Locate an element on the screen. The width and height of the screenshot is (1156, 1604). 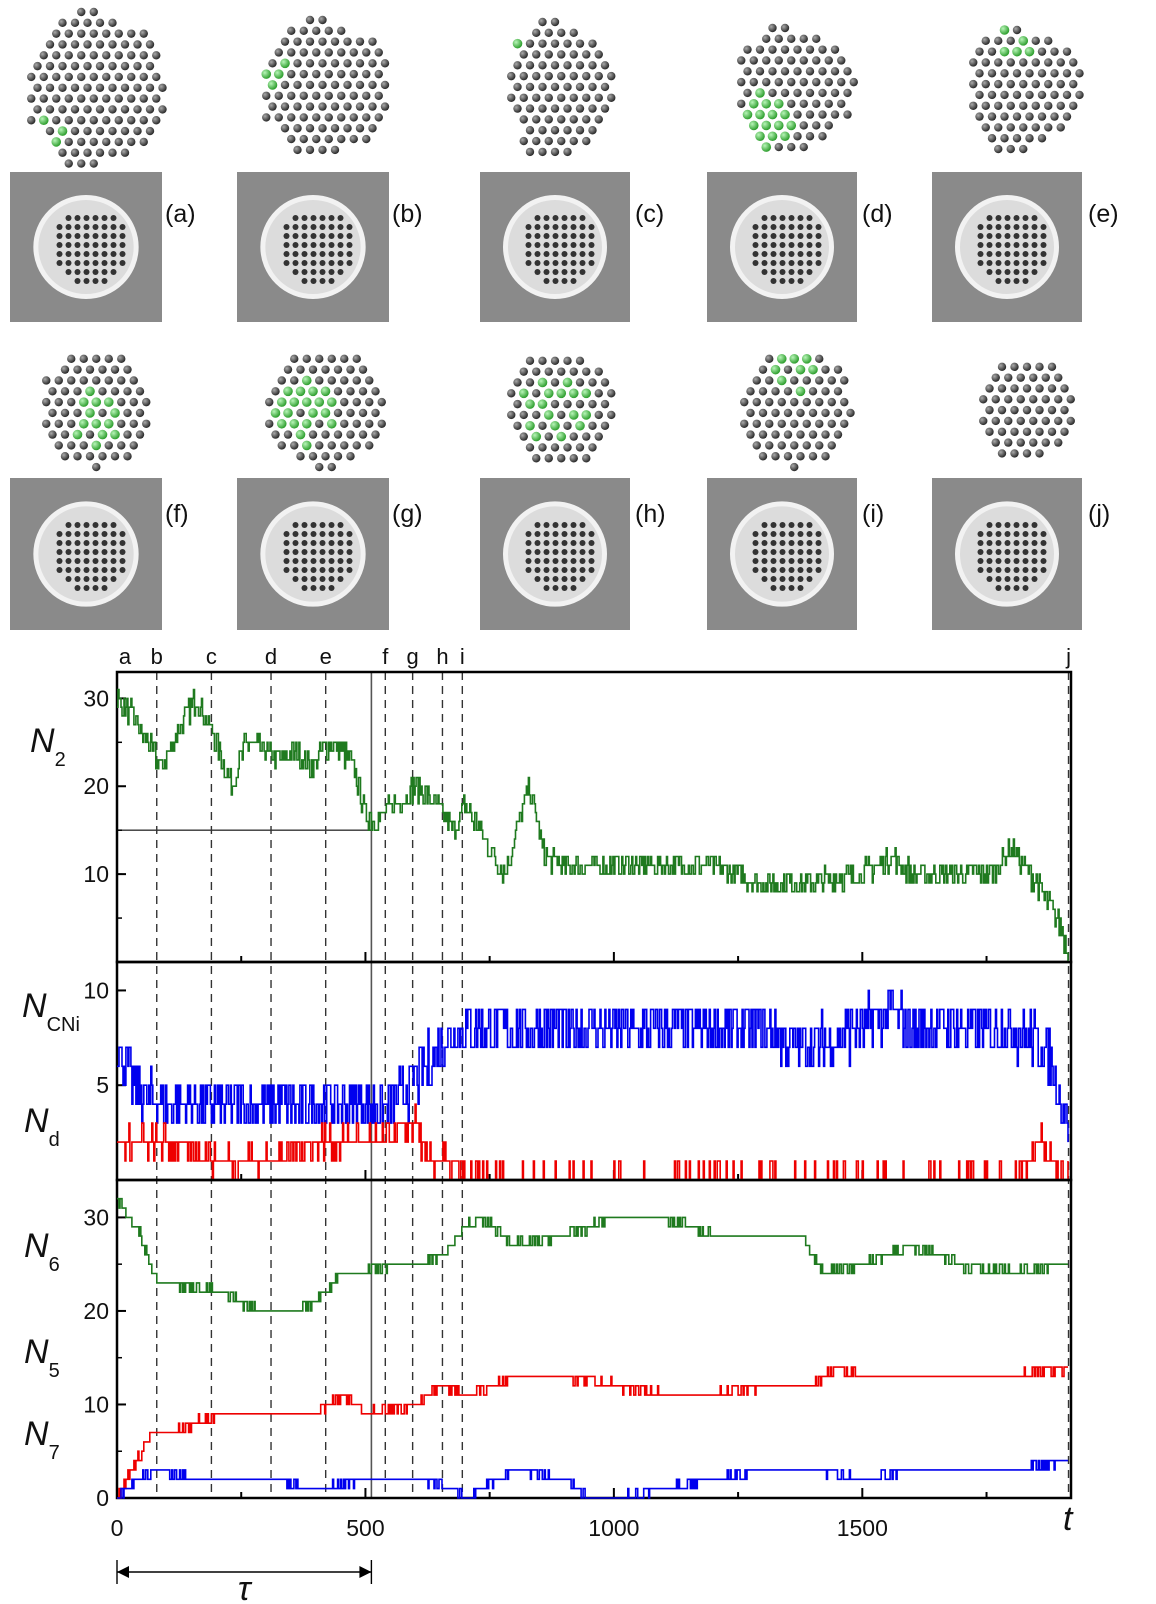
atomic-structure is located at coordinates (561, 87).